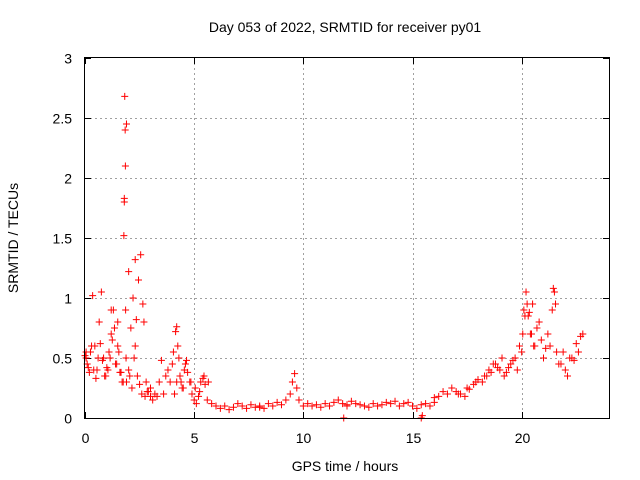 The image size is (640, 480). What do you see at coordinates (68, 419) in the screenshot?
I see `y-tick-label: 0` at bounding box center [68, 419].